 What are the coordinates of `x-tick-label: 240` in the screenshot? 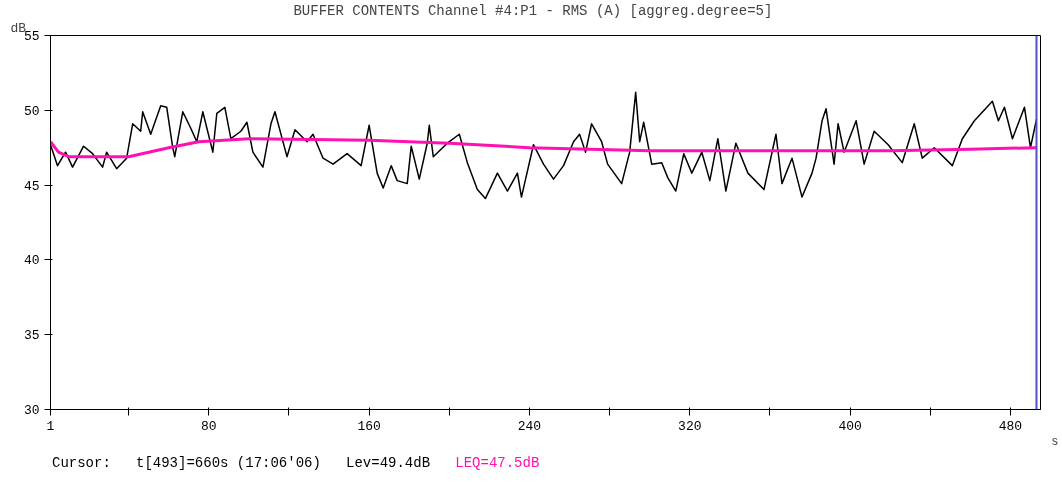 It's located at (529, 426).